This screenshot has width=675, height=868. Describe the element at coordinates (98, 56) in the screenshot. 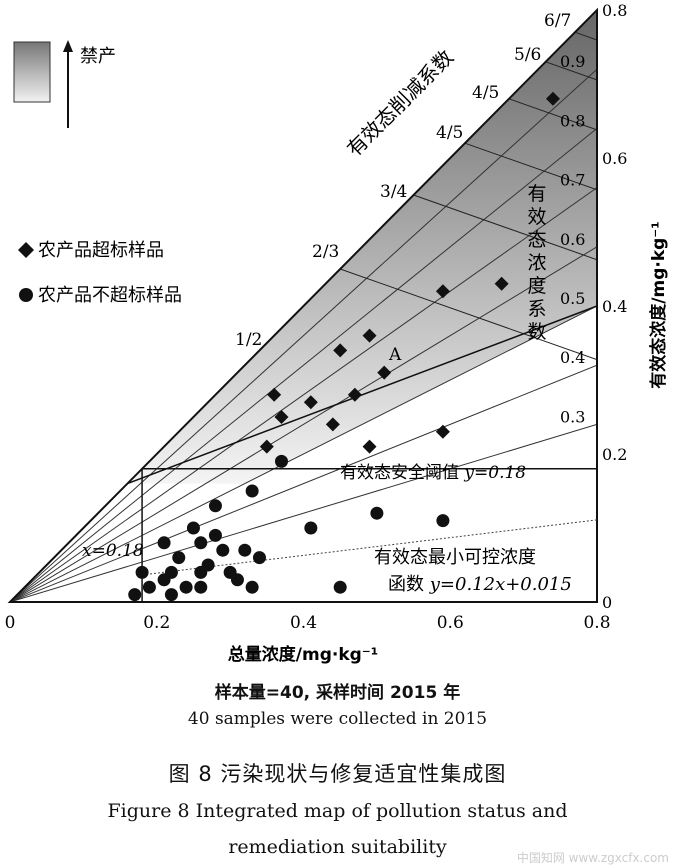

I see `legend-color-bar-label: 禁产` at that location.